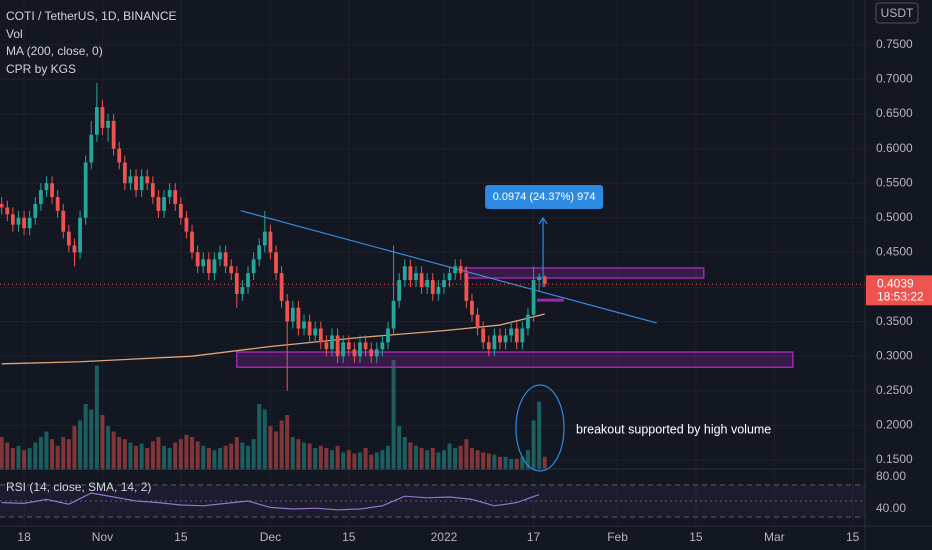 The width and height of the screenshot is (932, 550). What do you see at coordinates (894, 44) in the screenshot?
I see `y-tick-label: 0.7500` at bounding box center [894, 44].